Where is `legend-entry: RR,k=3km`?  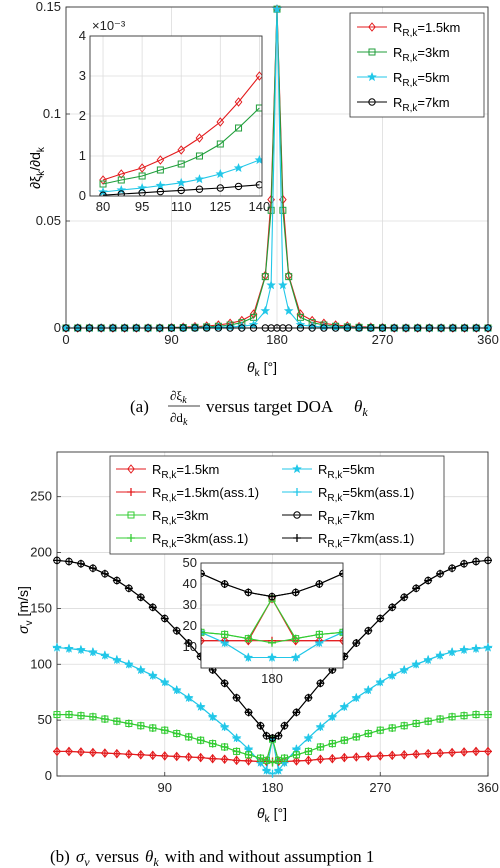 legend-entry: RR,k=3km is located at coordinates (403, 54).